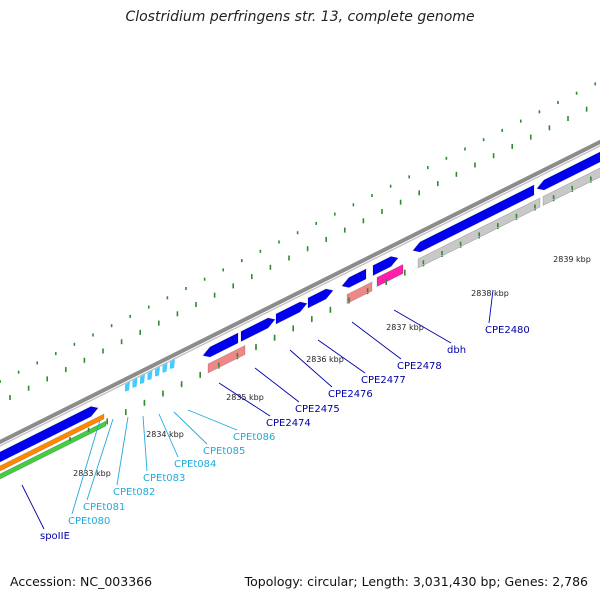 This screenshot has height=600, width=600. What do you see at coordinates (55, 536) in the screenshot?
I see `gene-label-spoIIE: spoIIE` at bounding box center [55, 536].